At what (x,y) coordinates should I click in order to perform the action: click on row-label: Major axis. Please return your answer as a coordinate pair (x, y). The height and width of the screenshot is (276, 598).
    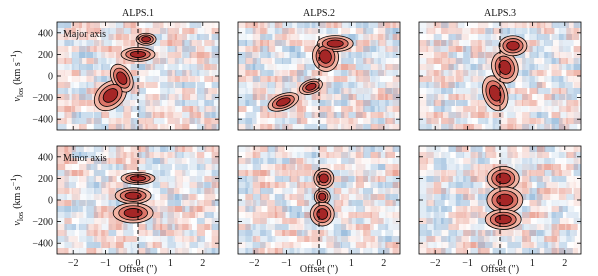
    Looking at the image, I should click on (84, 34).